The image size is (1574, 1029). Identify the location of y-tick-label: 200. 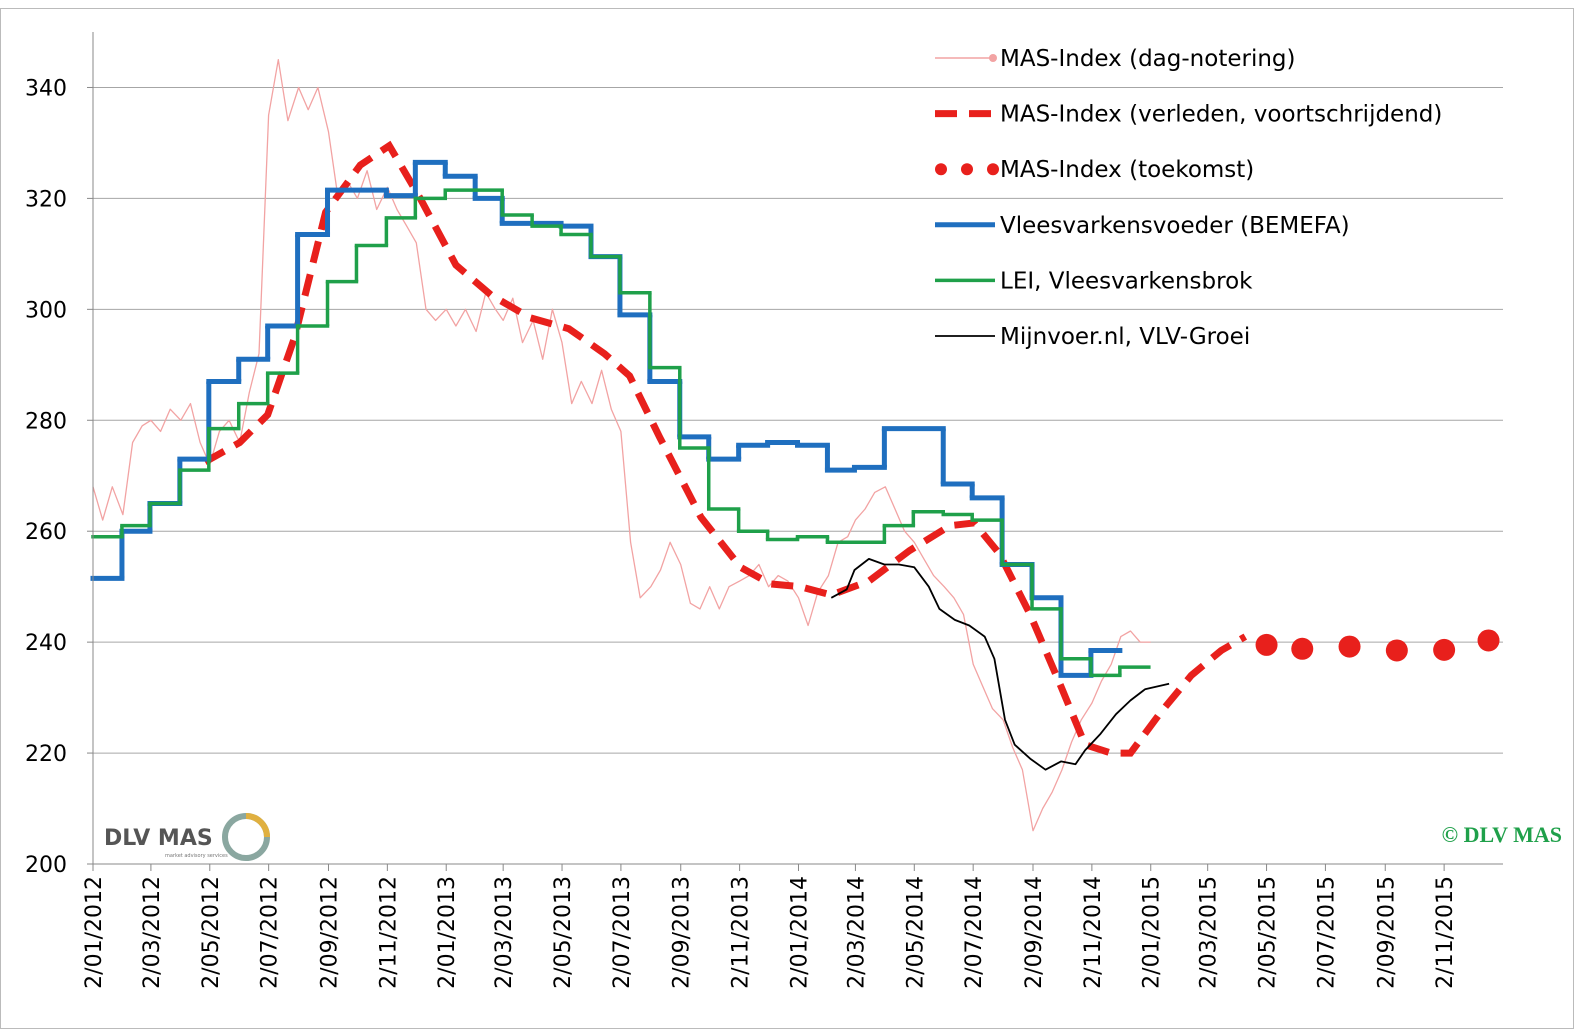
(46, 865).